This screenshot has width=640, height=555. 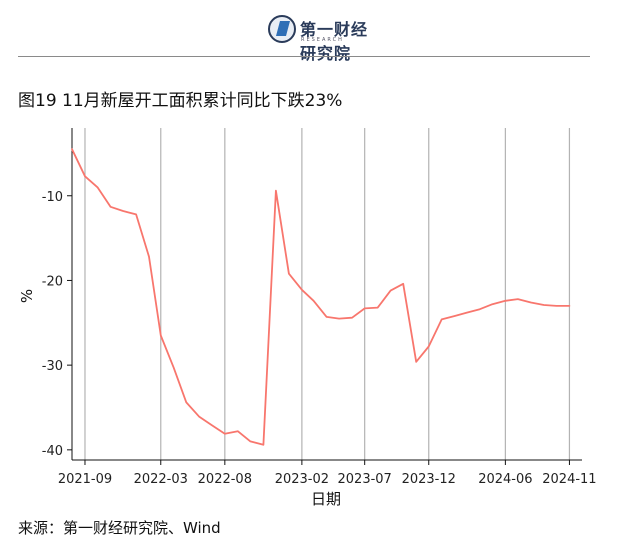 What do you see at coordinates (505, 479) in the screenshot?
I see `x-tick-label: 2024-06` at bounding box center [505, 479].